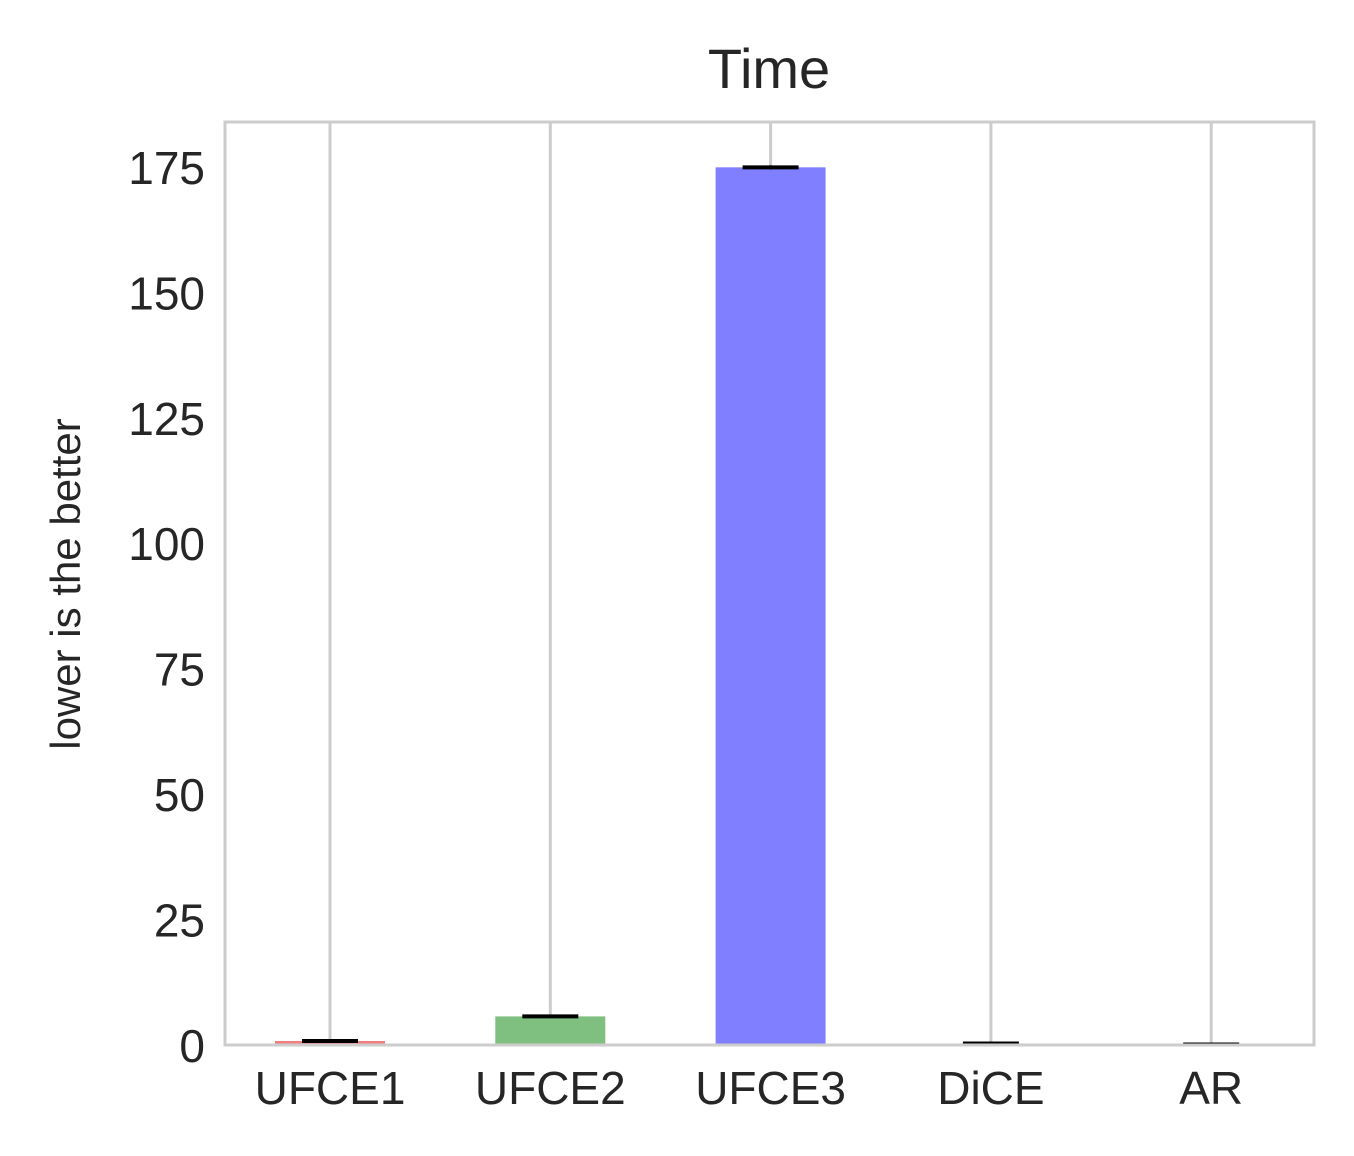  I want to click on x-tick-label: UFCE2, so click(550, 1088).